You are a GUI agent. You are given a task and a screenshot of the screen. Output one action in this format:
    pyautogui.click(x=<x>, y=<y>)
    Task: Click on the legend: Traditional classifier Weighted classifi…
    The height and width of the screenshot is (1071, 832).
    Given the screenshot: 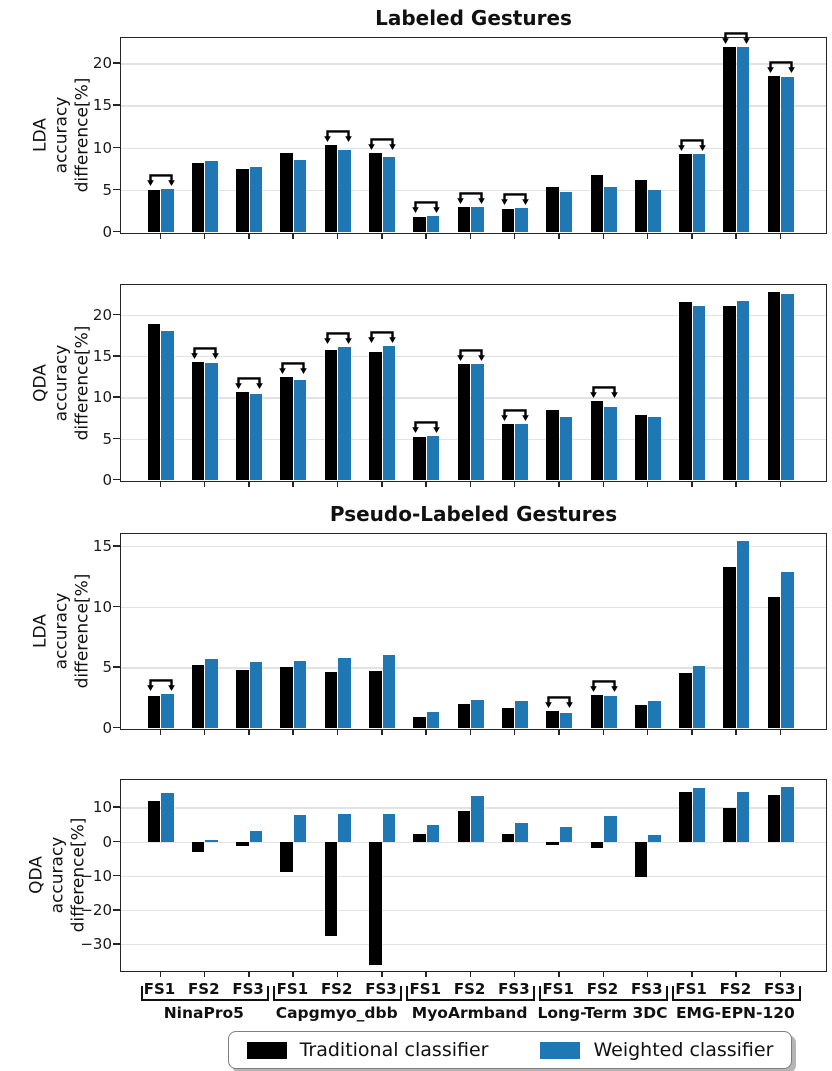 What is the action you would take?
    pyautogui.click(x=510, y=1050)
    